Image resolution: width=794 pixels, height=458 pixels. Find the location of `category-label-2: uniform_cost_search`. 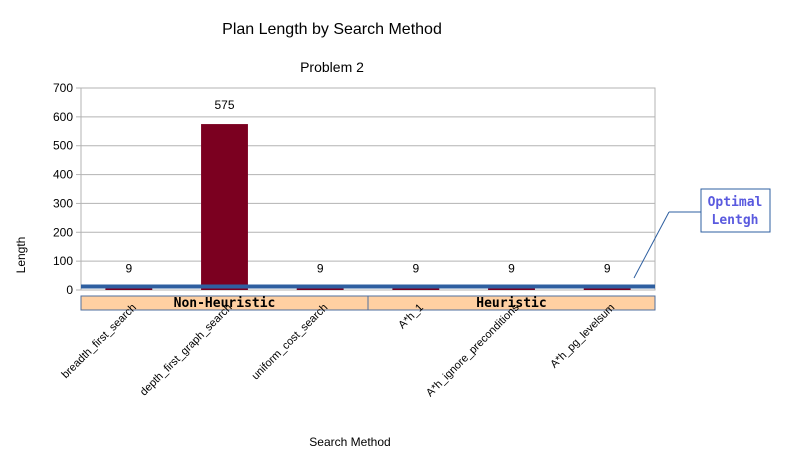

category-label-2: uniform_cost_search is located at coordinates (290, 342).